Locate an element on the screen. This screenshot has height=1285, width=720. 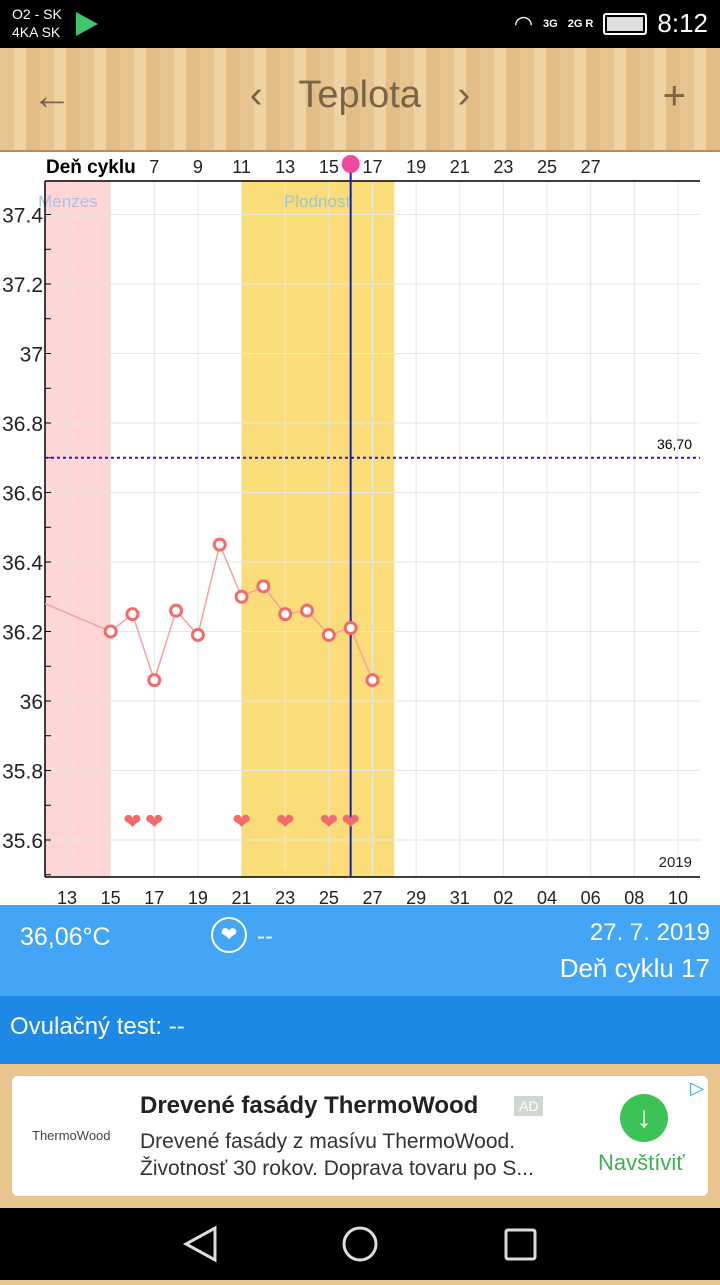
band-label: Plodnosť is located at coordinates (318, 201).